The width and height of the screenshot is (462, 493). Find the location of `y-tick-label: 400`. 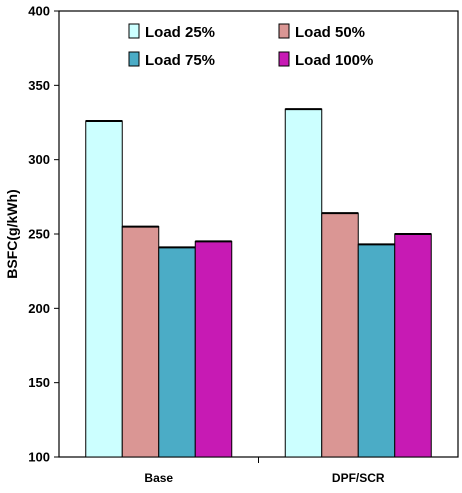

y-tick-label: 400 is located at coordinates (39, 11).